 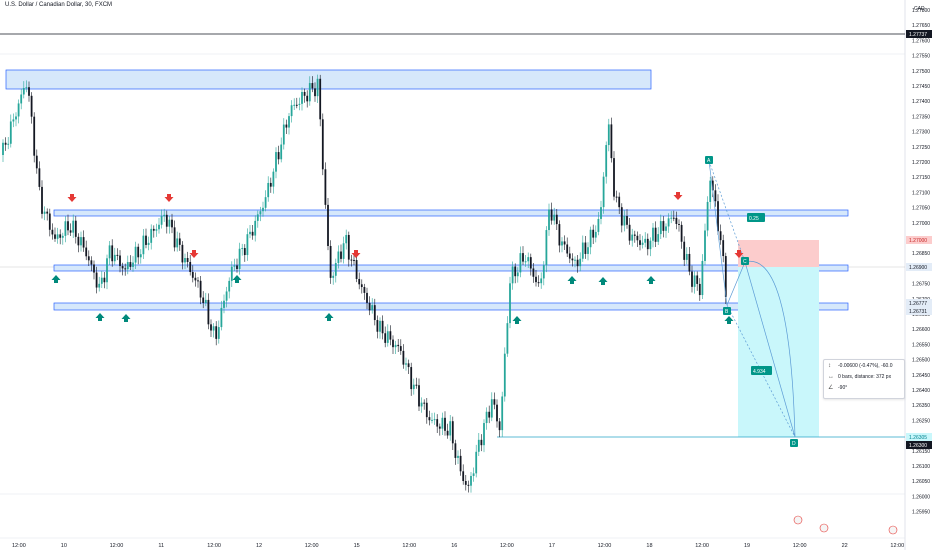 What do you see at coordinates (919, 9) in the screenshot?
I see `currency-label: CAD` at bounding box center [919, 9].